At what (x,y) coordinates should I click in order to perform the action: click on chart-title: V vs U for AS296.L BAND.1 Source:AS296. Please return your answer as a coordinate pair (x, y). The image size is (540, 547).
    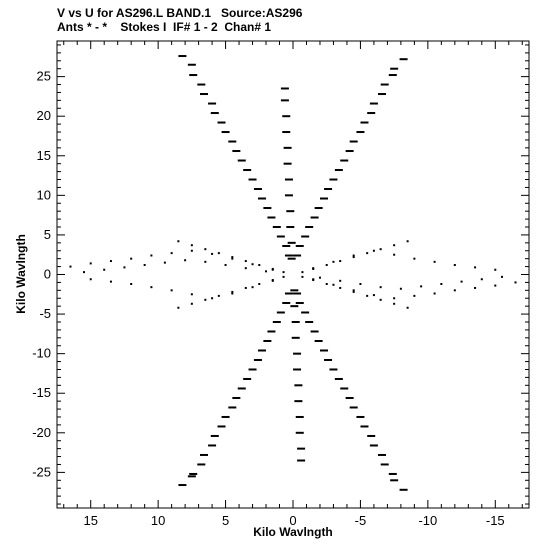
    Looking at the image, I should click on (180, 13).